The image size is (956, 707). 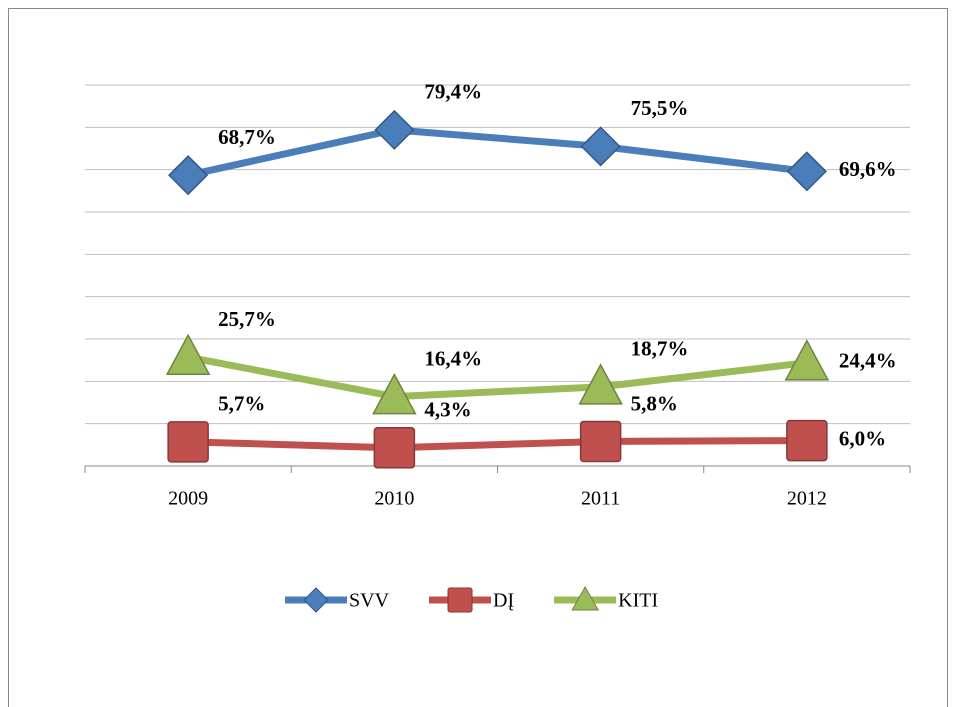 I want to click on x-tick-label: 2011, so click(x=600, y=499).